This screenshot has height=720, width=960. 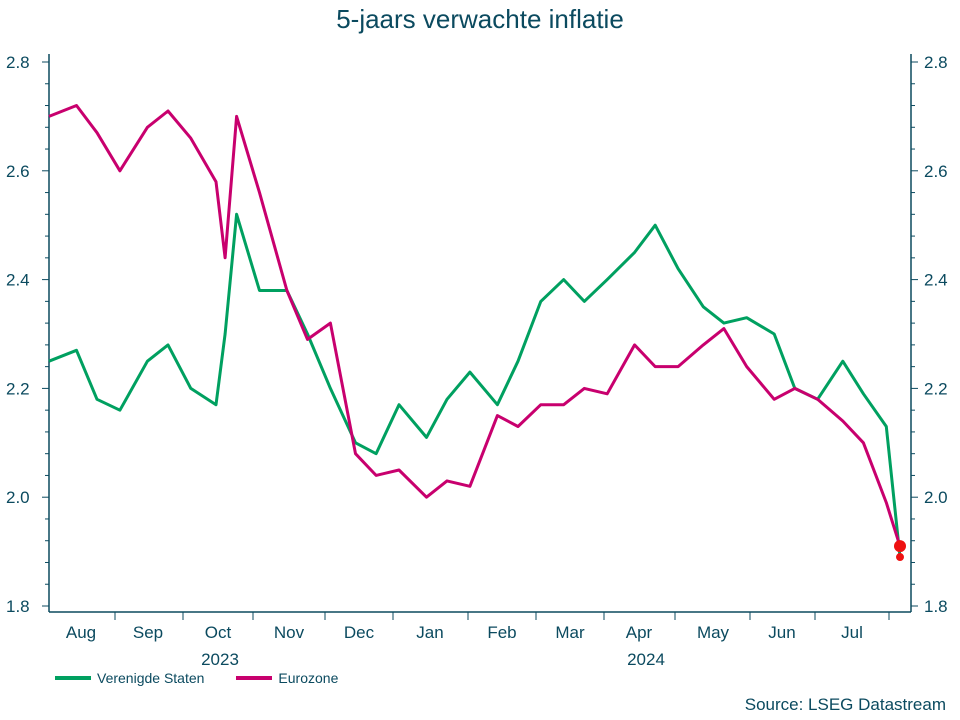 What do you see at coordinates (852, 632) in the screenshot?
I see `svg-text: Jul` at bounding box center [852, 632].